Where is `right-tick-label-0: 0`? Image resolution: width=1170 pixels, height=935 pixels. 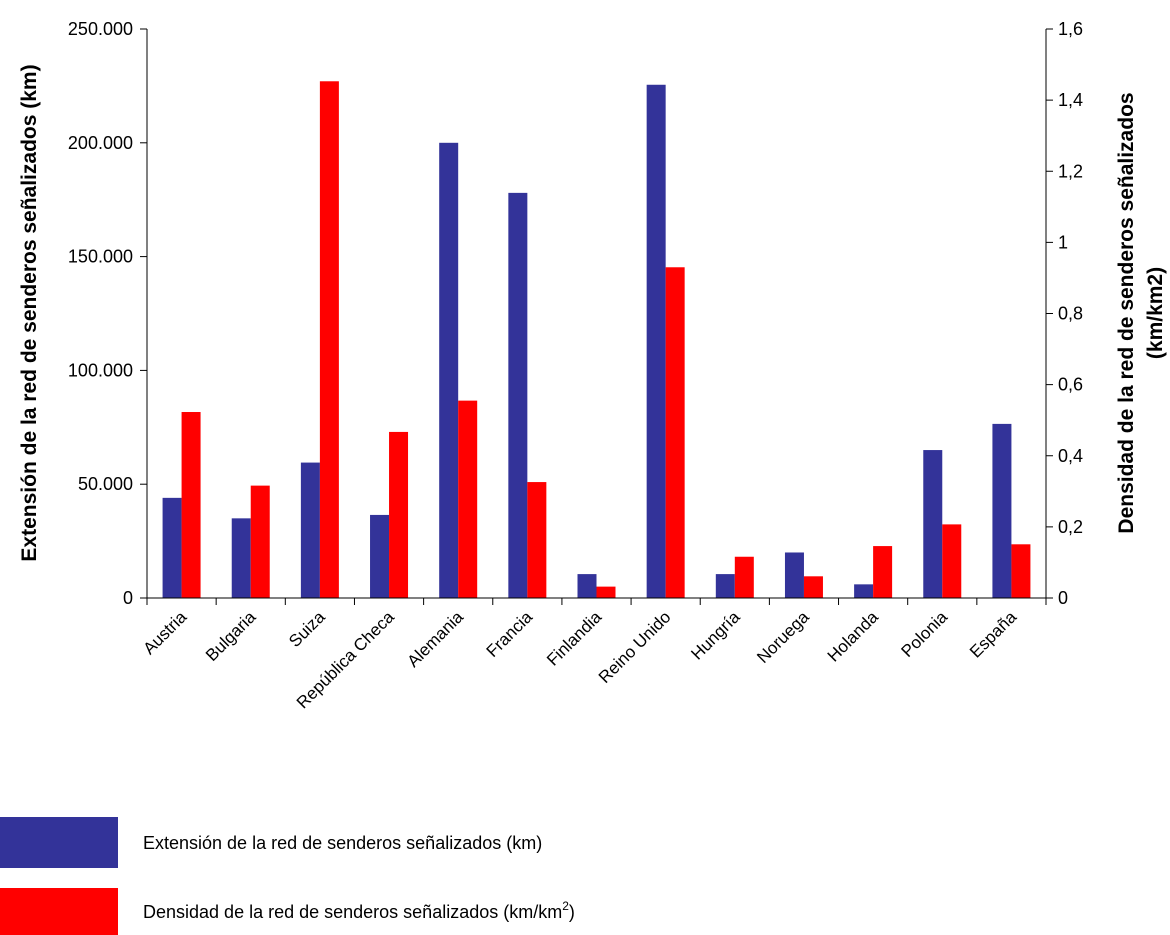
right-tick-label-0: 0 is located at coordinates (1063, 598).